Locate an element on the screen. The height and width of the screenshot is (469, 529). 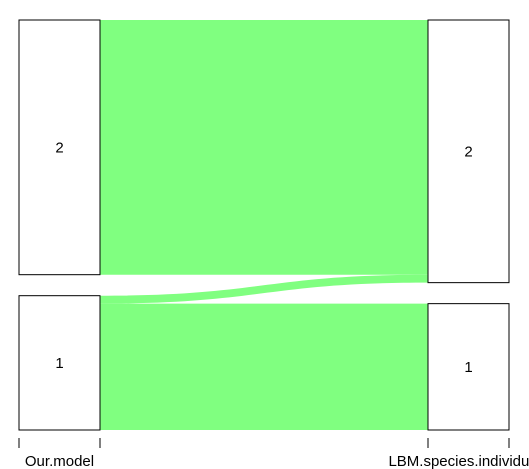
stratum-label-0-1: 1 is located at coordinates (59, 363).